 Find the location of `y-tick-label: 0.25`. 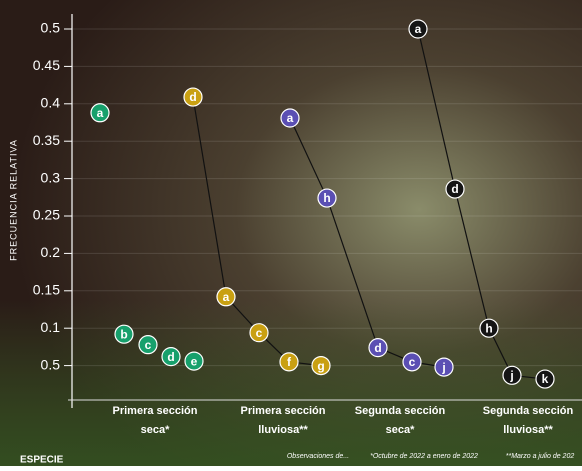

y-tick-label: 0.25 is located at coordinates (46, 215).